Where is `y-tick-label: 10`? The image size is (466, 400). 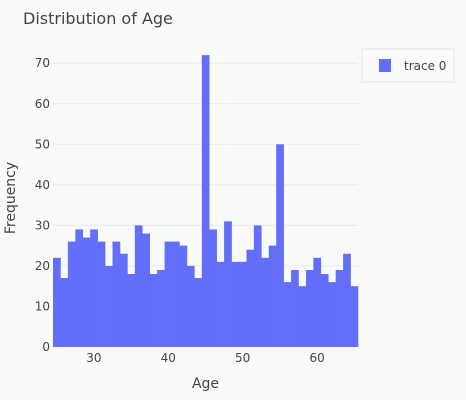
y-tick-label: 10 is located at coordinates (42, 306).